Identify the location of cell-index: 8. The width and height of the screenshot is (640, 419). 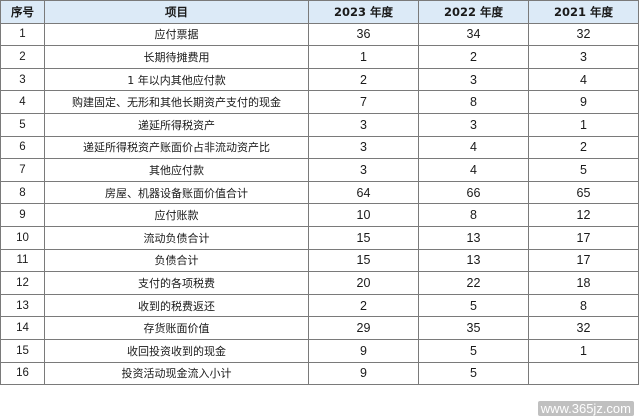
(22, 192).